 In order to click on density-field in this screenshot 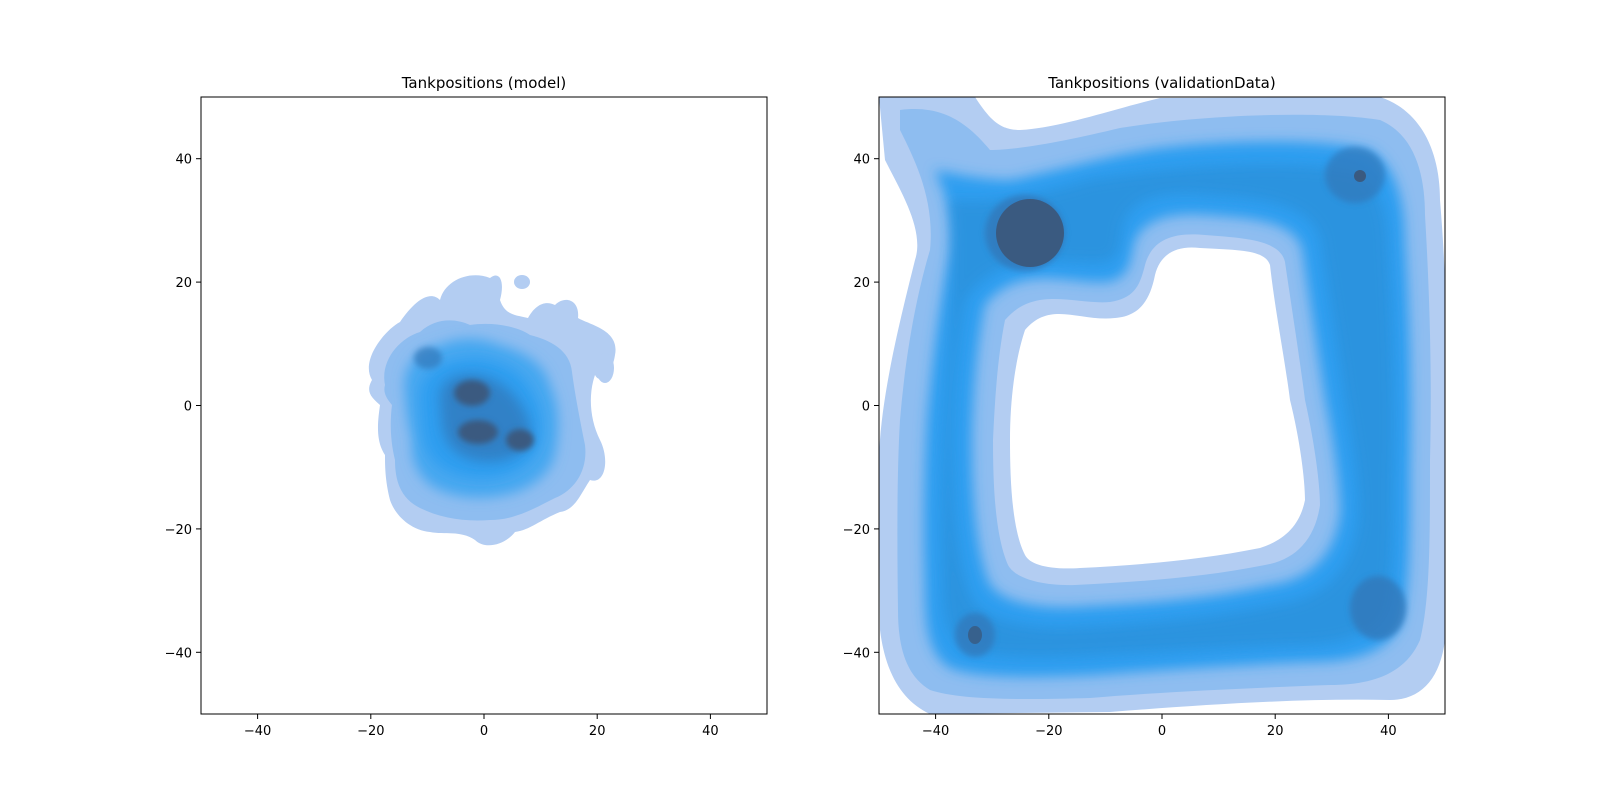, I will do `click(492, 410)`.